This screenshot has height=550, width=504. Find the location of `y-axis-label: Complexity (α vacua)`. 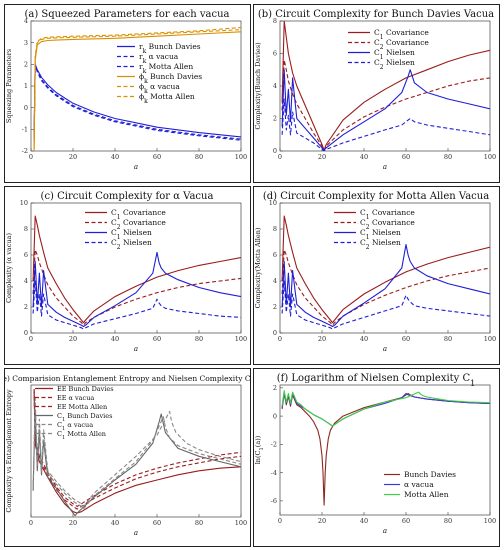

y-axis-label: Complexity (α vacua) is located at coordinates (9, 268).